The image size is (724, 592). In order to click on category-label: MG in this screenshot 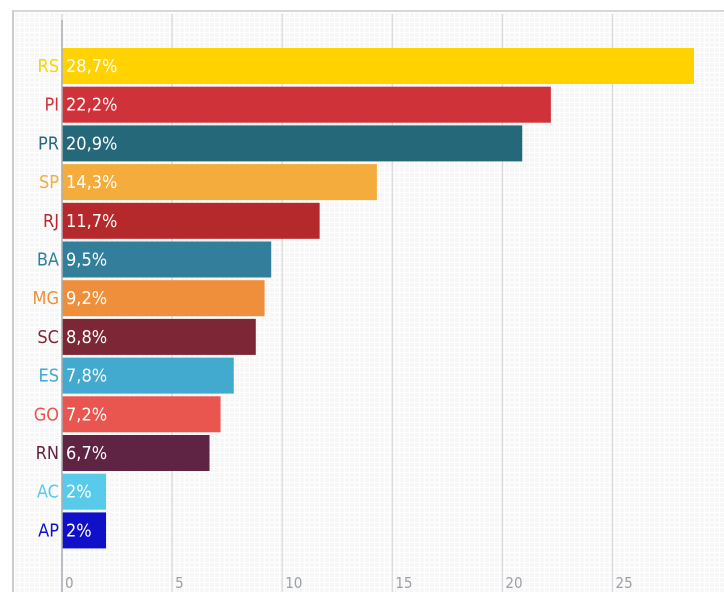, I will do `click(45, 298)`.